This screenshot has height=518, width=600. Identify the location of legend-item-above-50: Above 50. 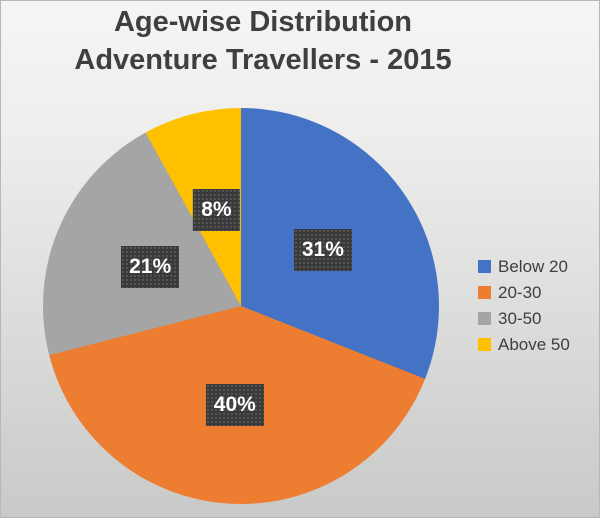
(524, 344).